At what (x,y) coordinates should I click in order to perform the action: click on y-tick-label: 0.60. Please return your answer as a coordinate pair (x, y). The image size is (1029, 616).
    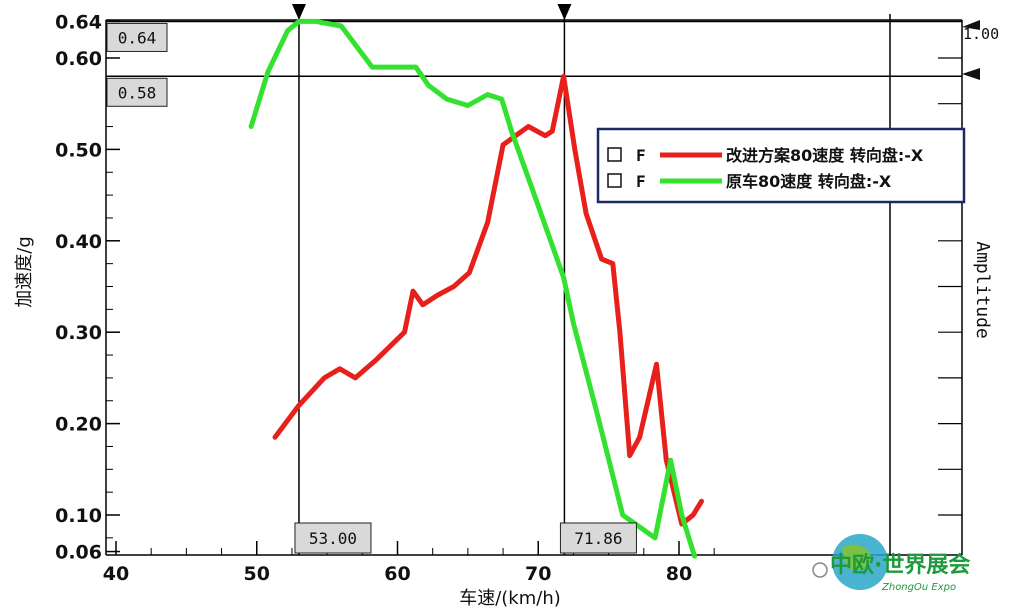
    Looking at the image, I should click on (78, 59).